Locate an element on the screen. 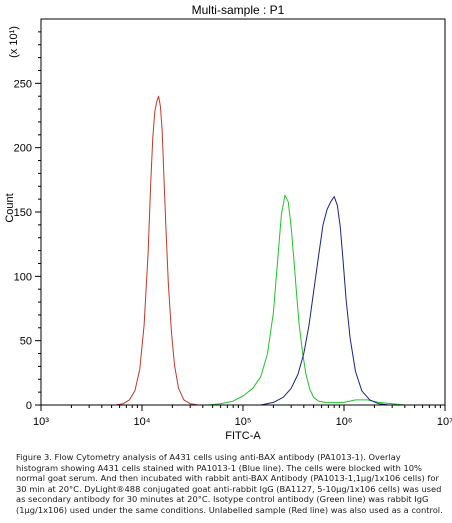  y-tick-label: 100 is located at coordinates (23, 277).